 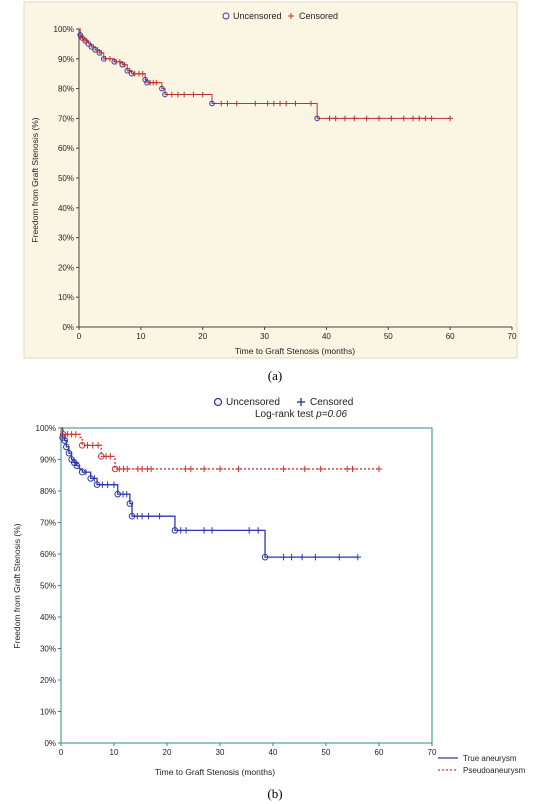 I want to click on panel-b-x-tick-label: 30, so click(x=220, y=752).